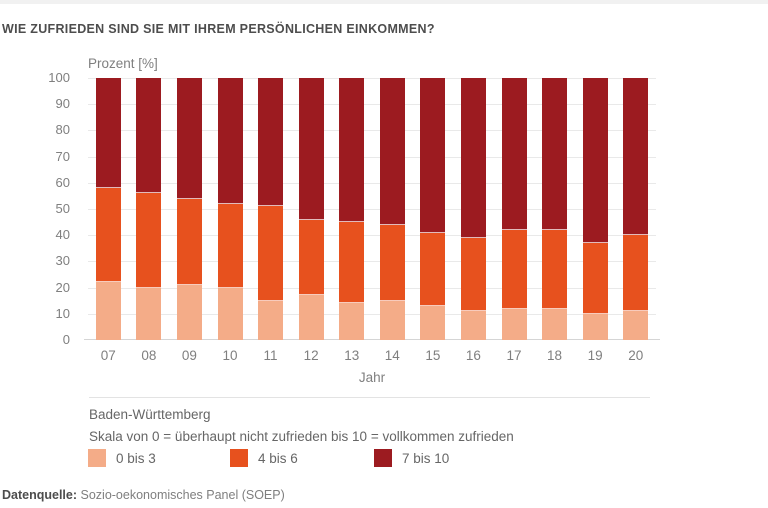 This screenshot has width=768, height=508. What do you see at coordinates (62, 104) in the screenshot?
I see `y-tick-label-90: 90` at bounding box center [62, 104].